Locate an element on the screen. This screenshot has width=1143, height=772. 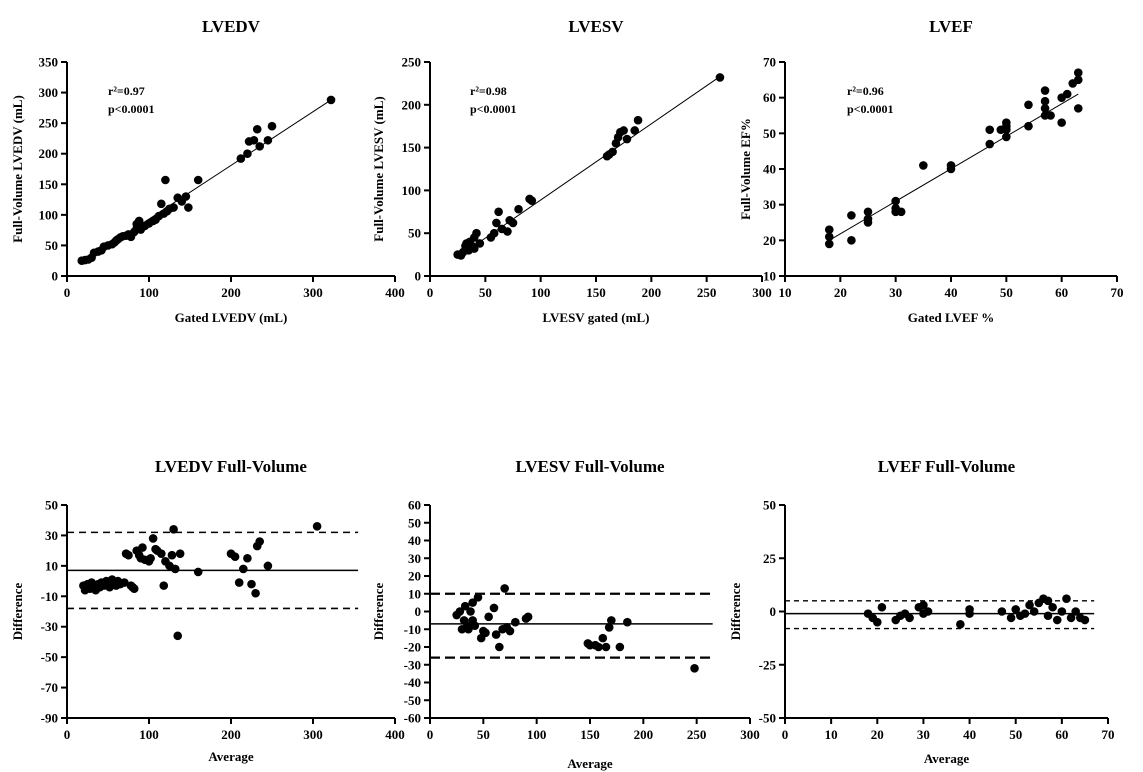
x-axis-label: Gated LVEF % is located at coordinates (951, 317).